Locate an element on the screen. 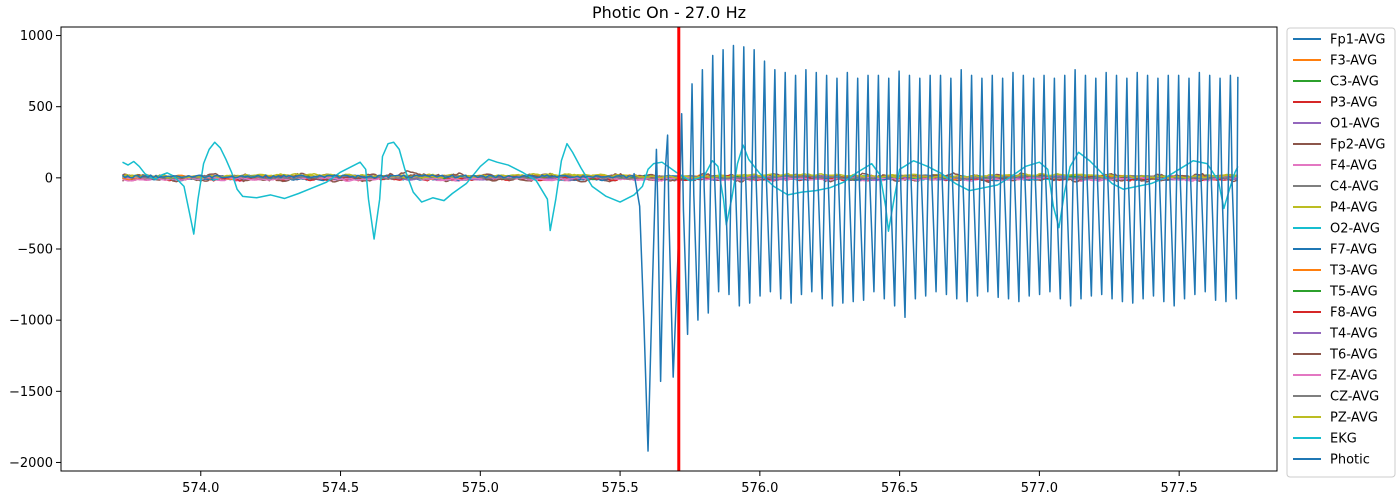 The width and height of the screenshot is (1400, 500). legend-label: T6-AVG is located at coordinates (1353, 355).